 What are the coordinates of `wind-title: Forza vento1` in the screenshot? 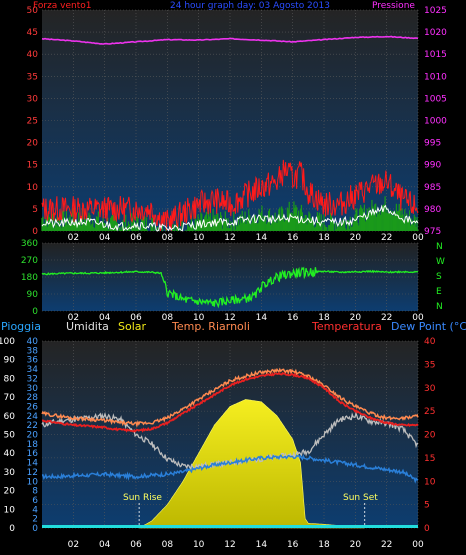 It's located at (62, 6).